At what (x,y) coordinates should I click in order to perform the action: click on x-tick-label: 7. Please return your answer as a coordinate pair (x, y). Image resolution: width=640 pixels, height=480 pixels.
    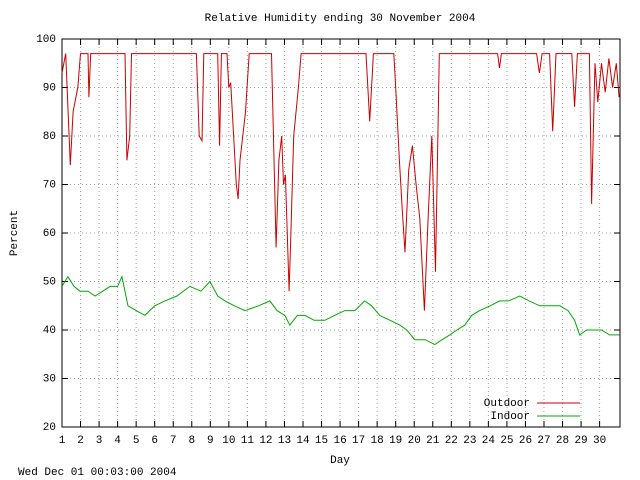
    Looking at the image, I should click on (173, 441).